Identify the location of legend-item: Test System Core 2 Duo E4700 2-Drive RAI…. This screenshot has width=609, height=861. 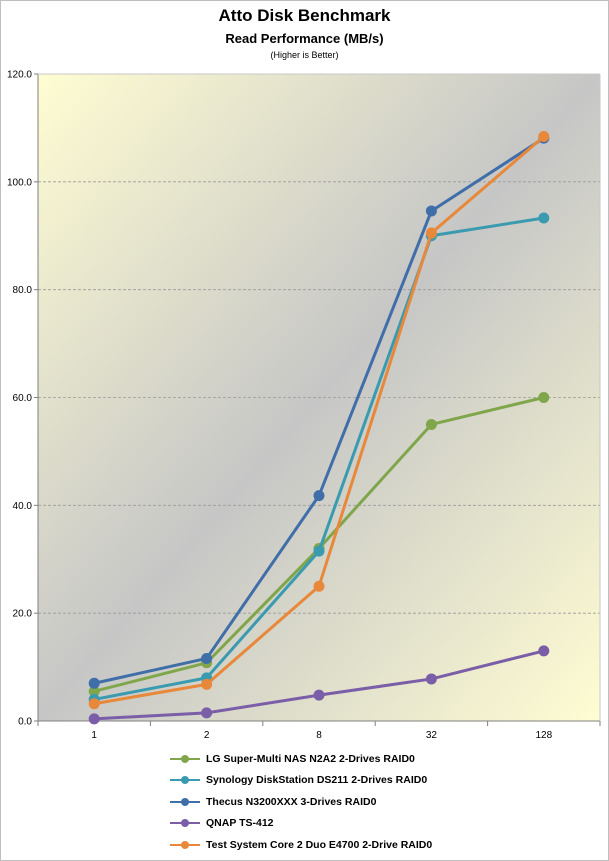
(301, 845).